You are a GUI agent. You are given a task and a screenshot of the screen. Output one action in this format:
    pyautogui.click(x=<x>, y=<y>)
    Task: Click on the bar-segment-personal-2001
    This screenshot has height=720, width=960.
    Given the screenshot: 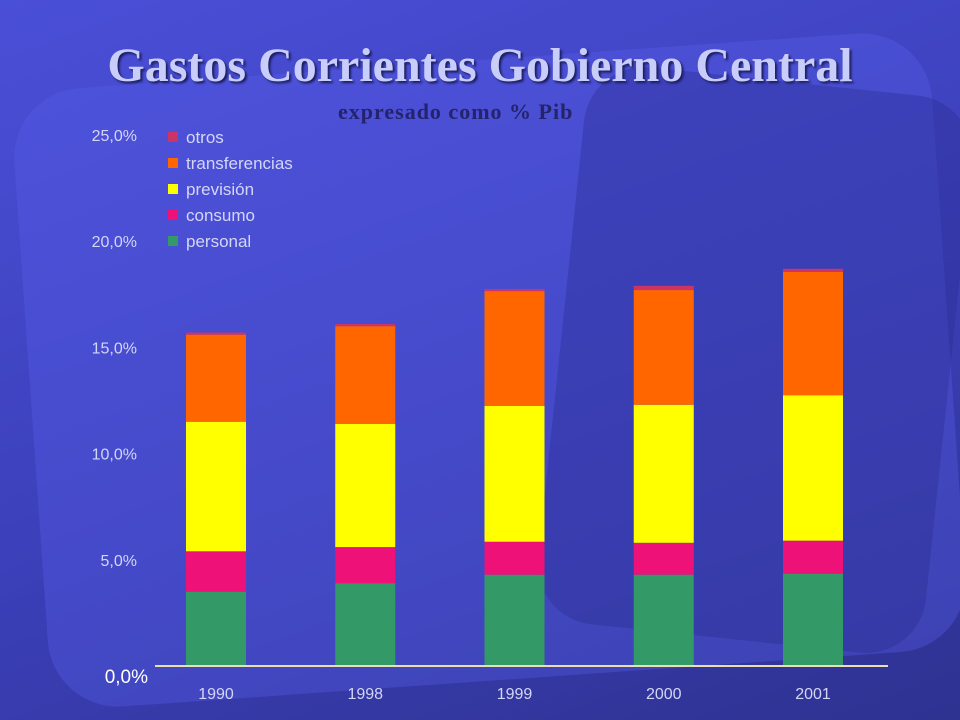 What is the action you would take?
    pyautogui.click(x=813, y=619)
    